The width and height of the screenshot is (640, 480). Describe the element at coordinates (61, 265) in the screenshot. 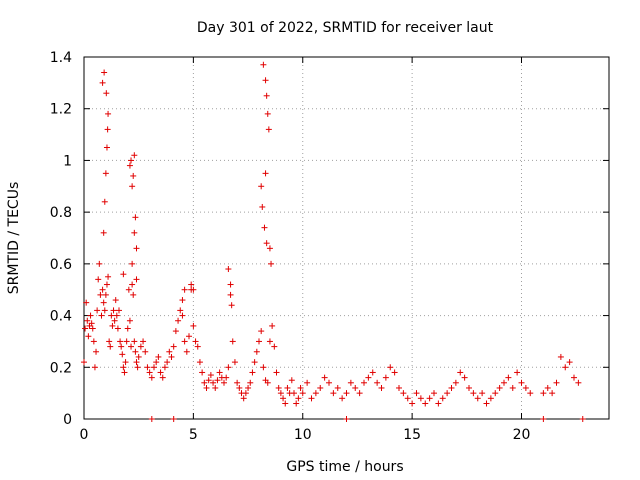

I see `y-tick-label: 0.6` at that location.